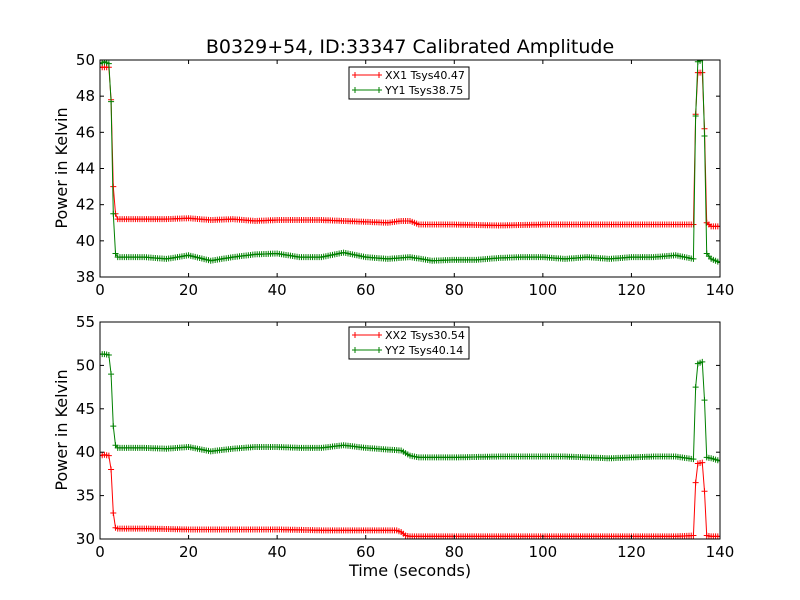 This screenshot has width=800, height=600. I want to click on bottom-x-tick-label: 0, so click(100, 552).